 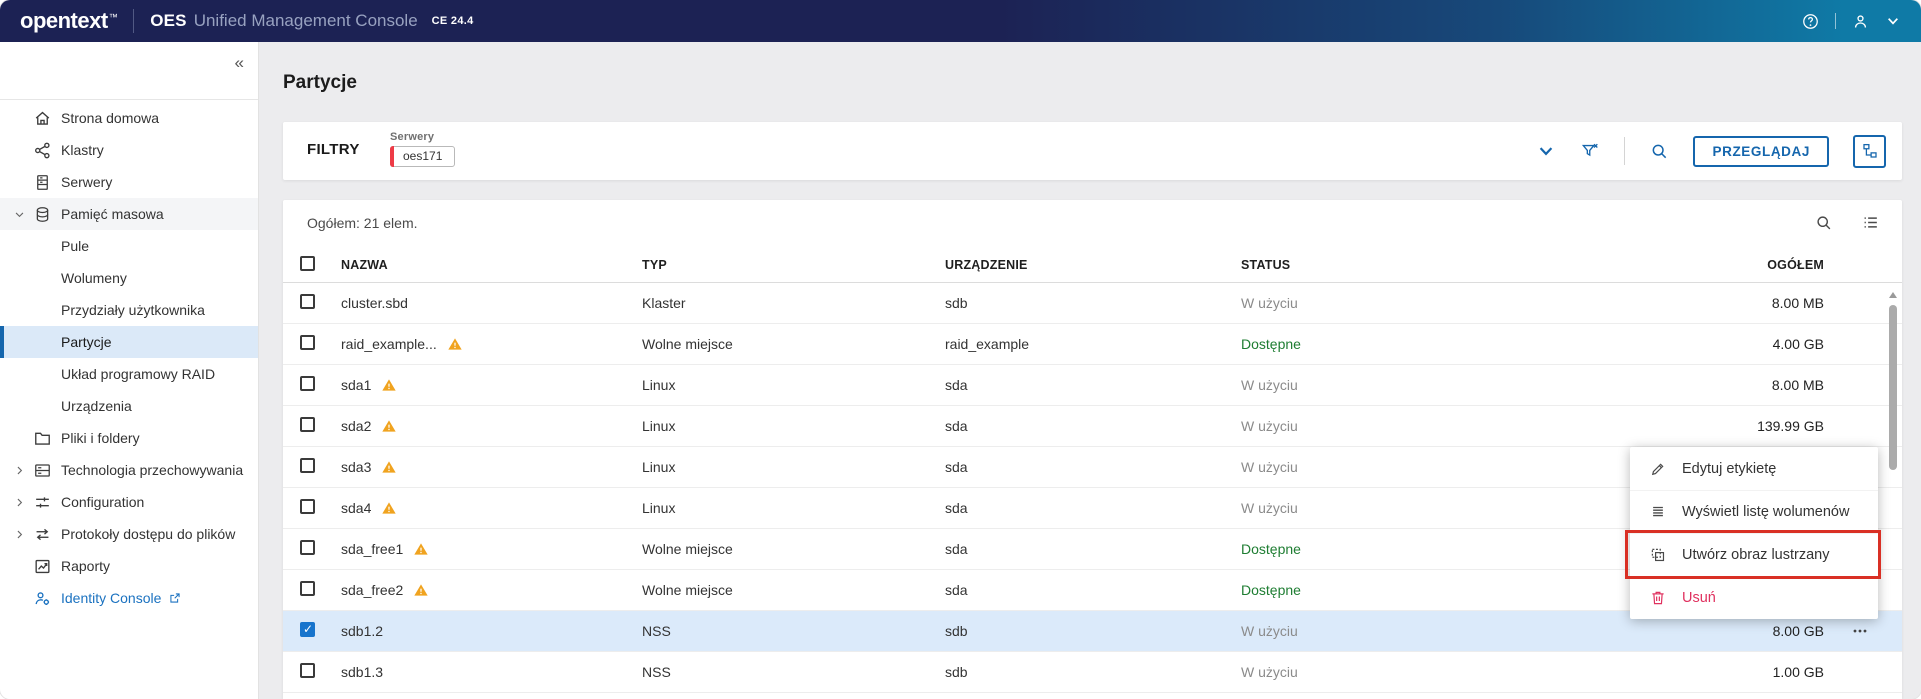 What do you see at coordinates (1761, 151) in the screenshot?
I see `browse-button: PRZEGLĄDAJ` at bounding box center [1761, 151].